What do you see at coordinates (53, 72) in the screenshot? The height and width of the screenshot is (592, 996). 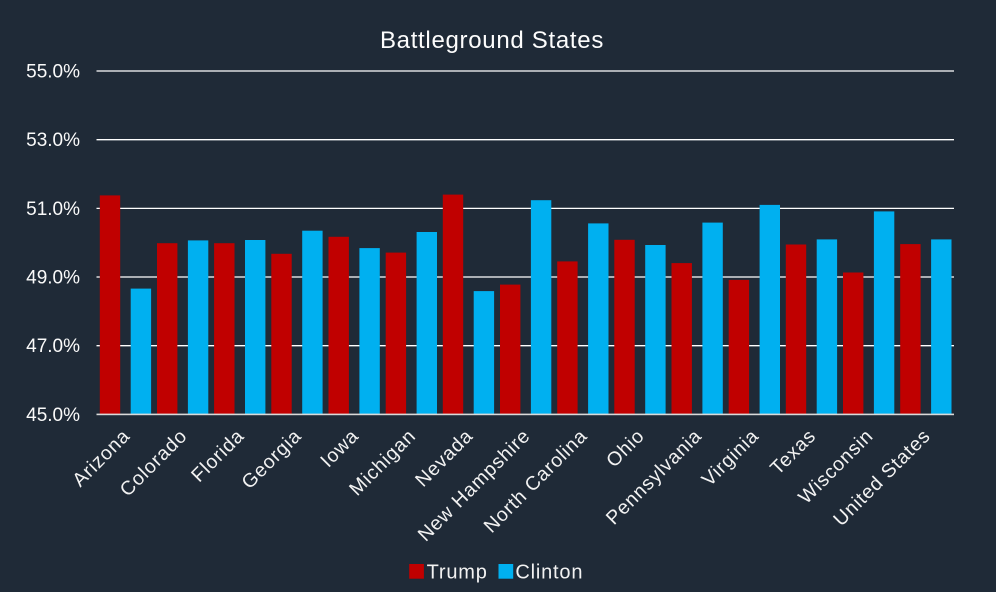 I see `svg-text: 55.0%` at bounding box center [53, 72].